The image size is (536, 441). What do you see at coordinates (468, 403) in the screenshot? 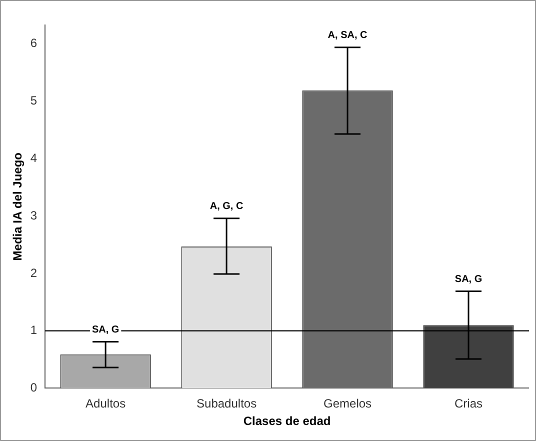
I see `x-tick-label: Crias` at bounding box center [468, 403].